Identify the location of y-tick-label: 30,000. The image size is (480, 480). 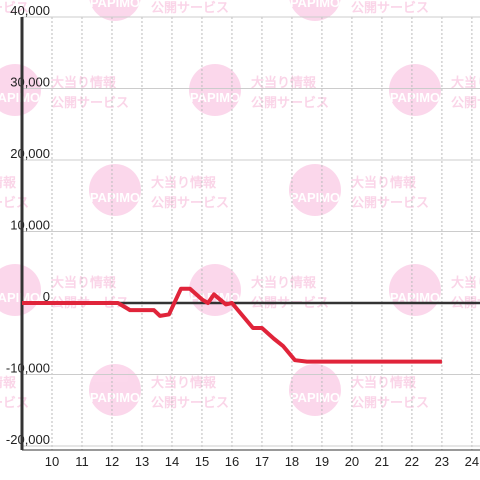
(30, 82).